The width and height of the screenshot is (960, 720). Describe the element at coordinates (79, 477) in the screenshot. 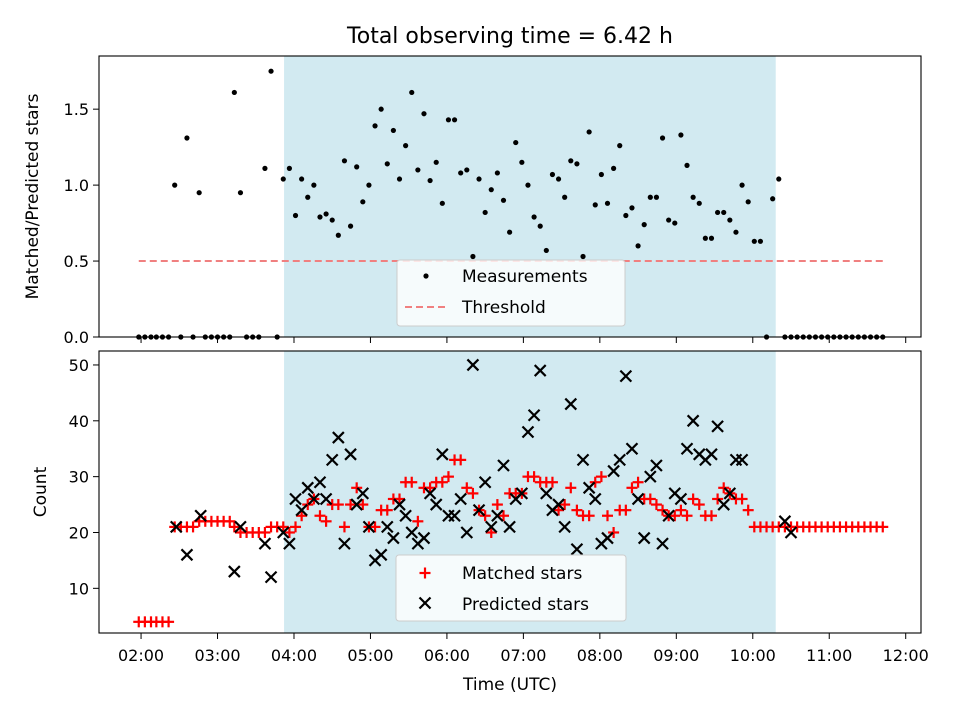

I see `count-y-tick-label: 30` at that location.